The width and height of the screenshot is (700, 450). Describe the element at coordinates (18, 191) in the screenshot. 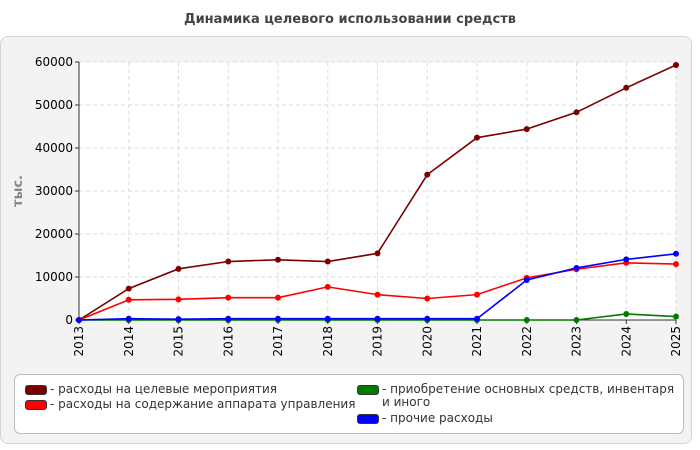

I see `y-axis-label: тыс.` at that location.